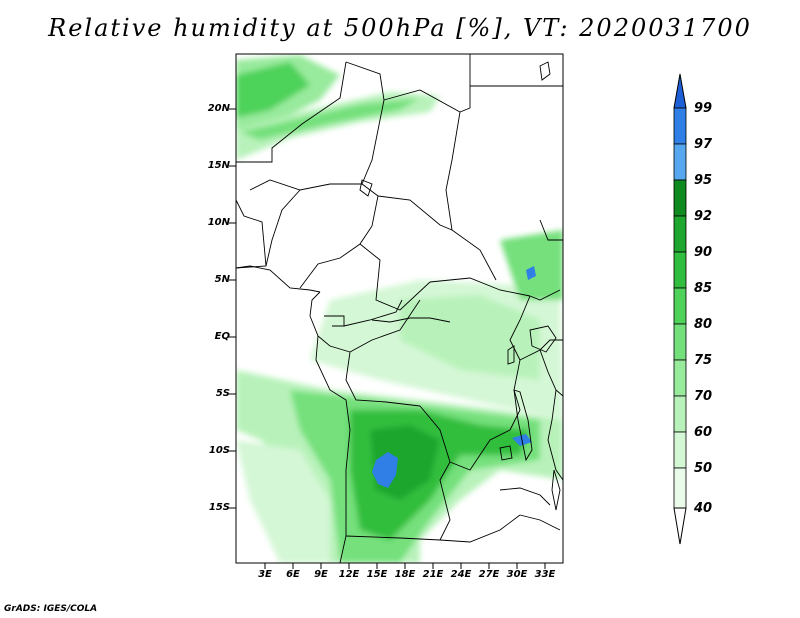 This screenshot has height=618, width=800. Describe the element at coordinates (377, 574) in the screenshot. I see `lon-label-15e: 15E` at that location.